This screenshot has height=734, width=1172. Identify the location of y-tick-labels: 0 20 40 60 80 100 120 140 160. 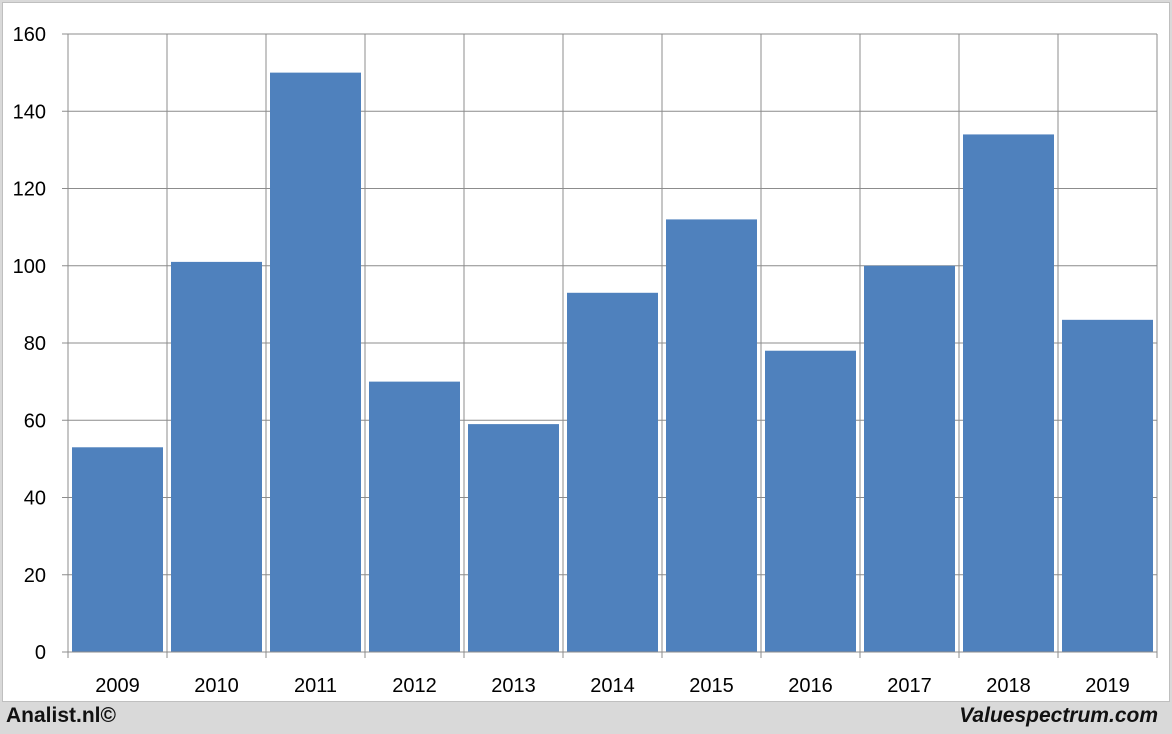
(29, 344).